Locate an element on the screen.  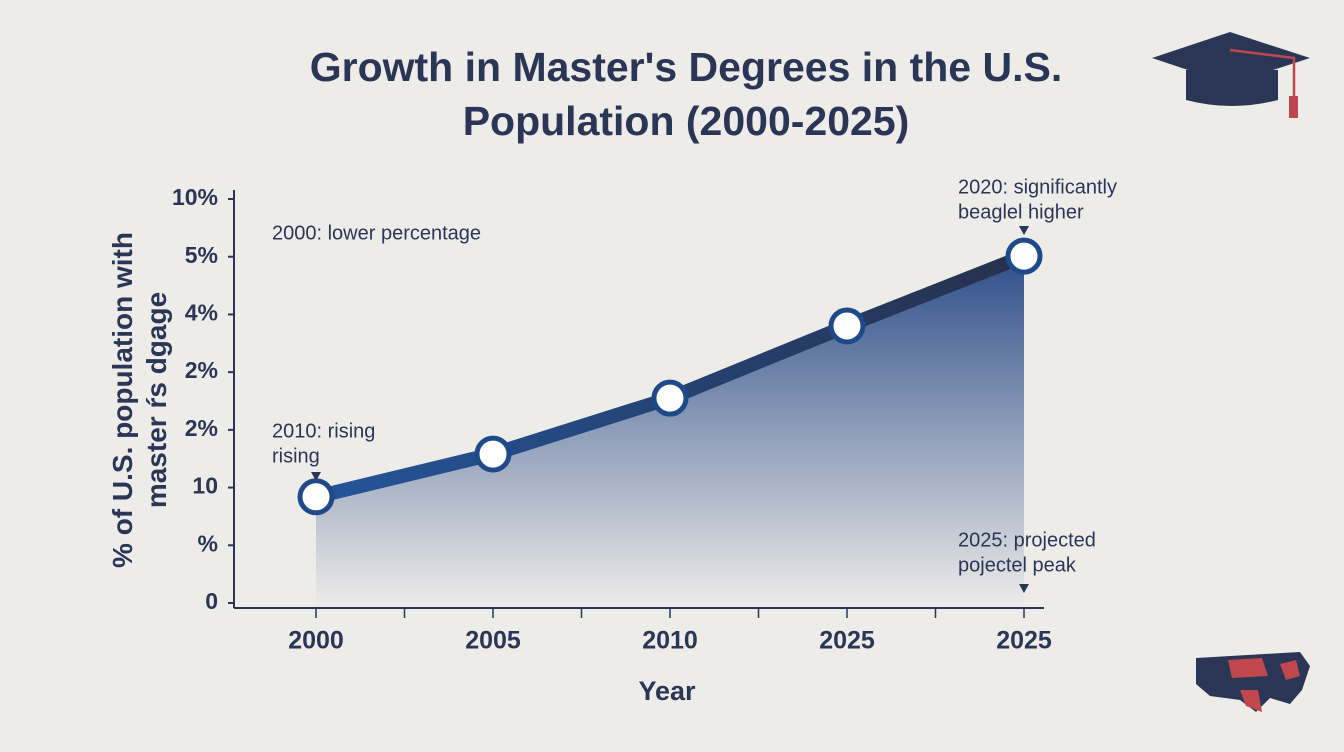
annotation: rising is located at coordinates (296, 456).